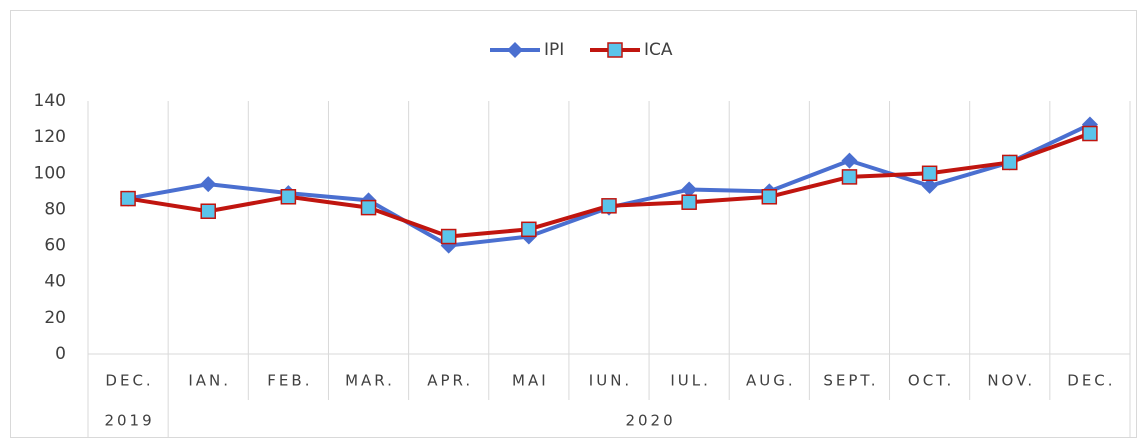  What do you see at coordinates (209, 381) in the screenshot?
I see `x-tick-label: IAN.` at bounding box center [209, 381].